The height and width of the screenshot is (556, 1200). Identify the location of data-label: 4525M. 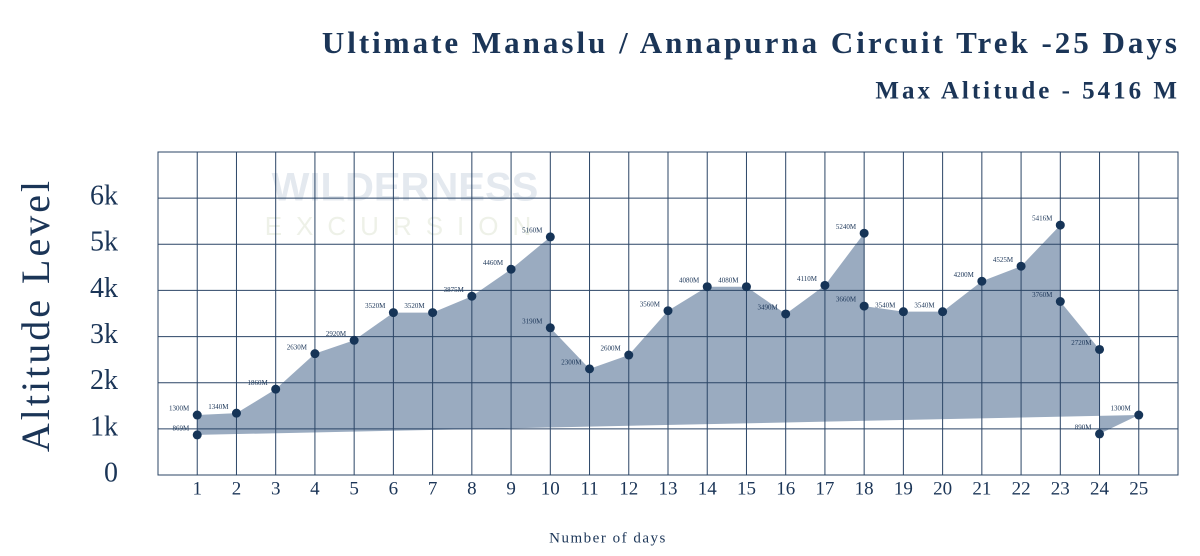
(1003, 260).